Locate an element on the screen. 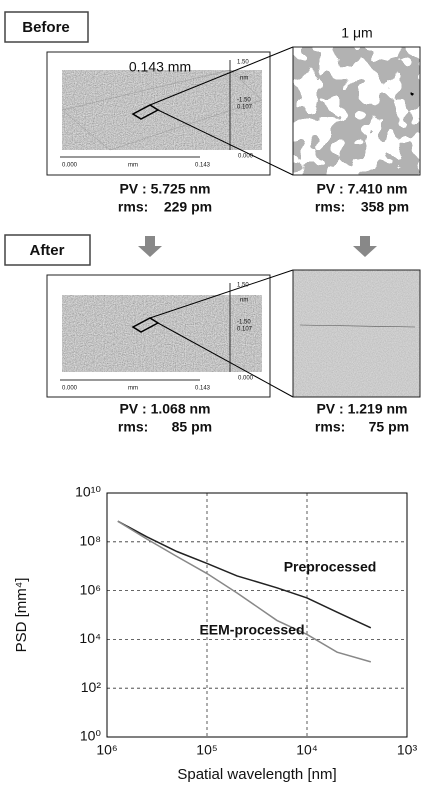  x-tick-label: 10⁵ is located at coordinates (206, 750).